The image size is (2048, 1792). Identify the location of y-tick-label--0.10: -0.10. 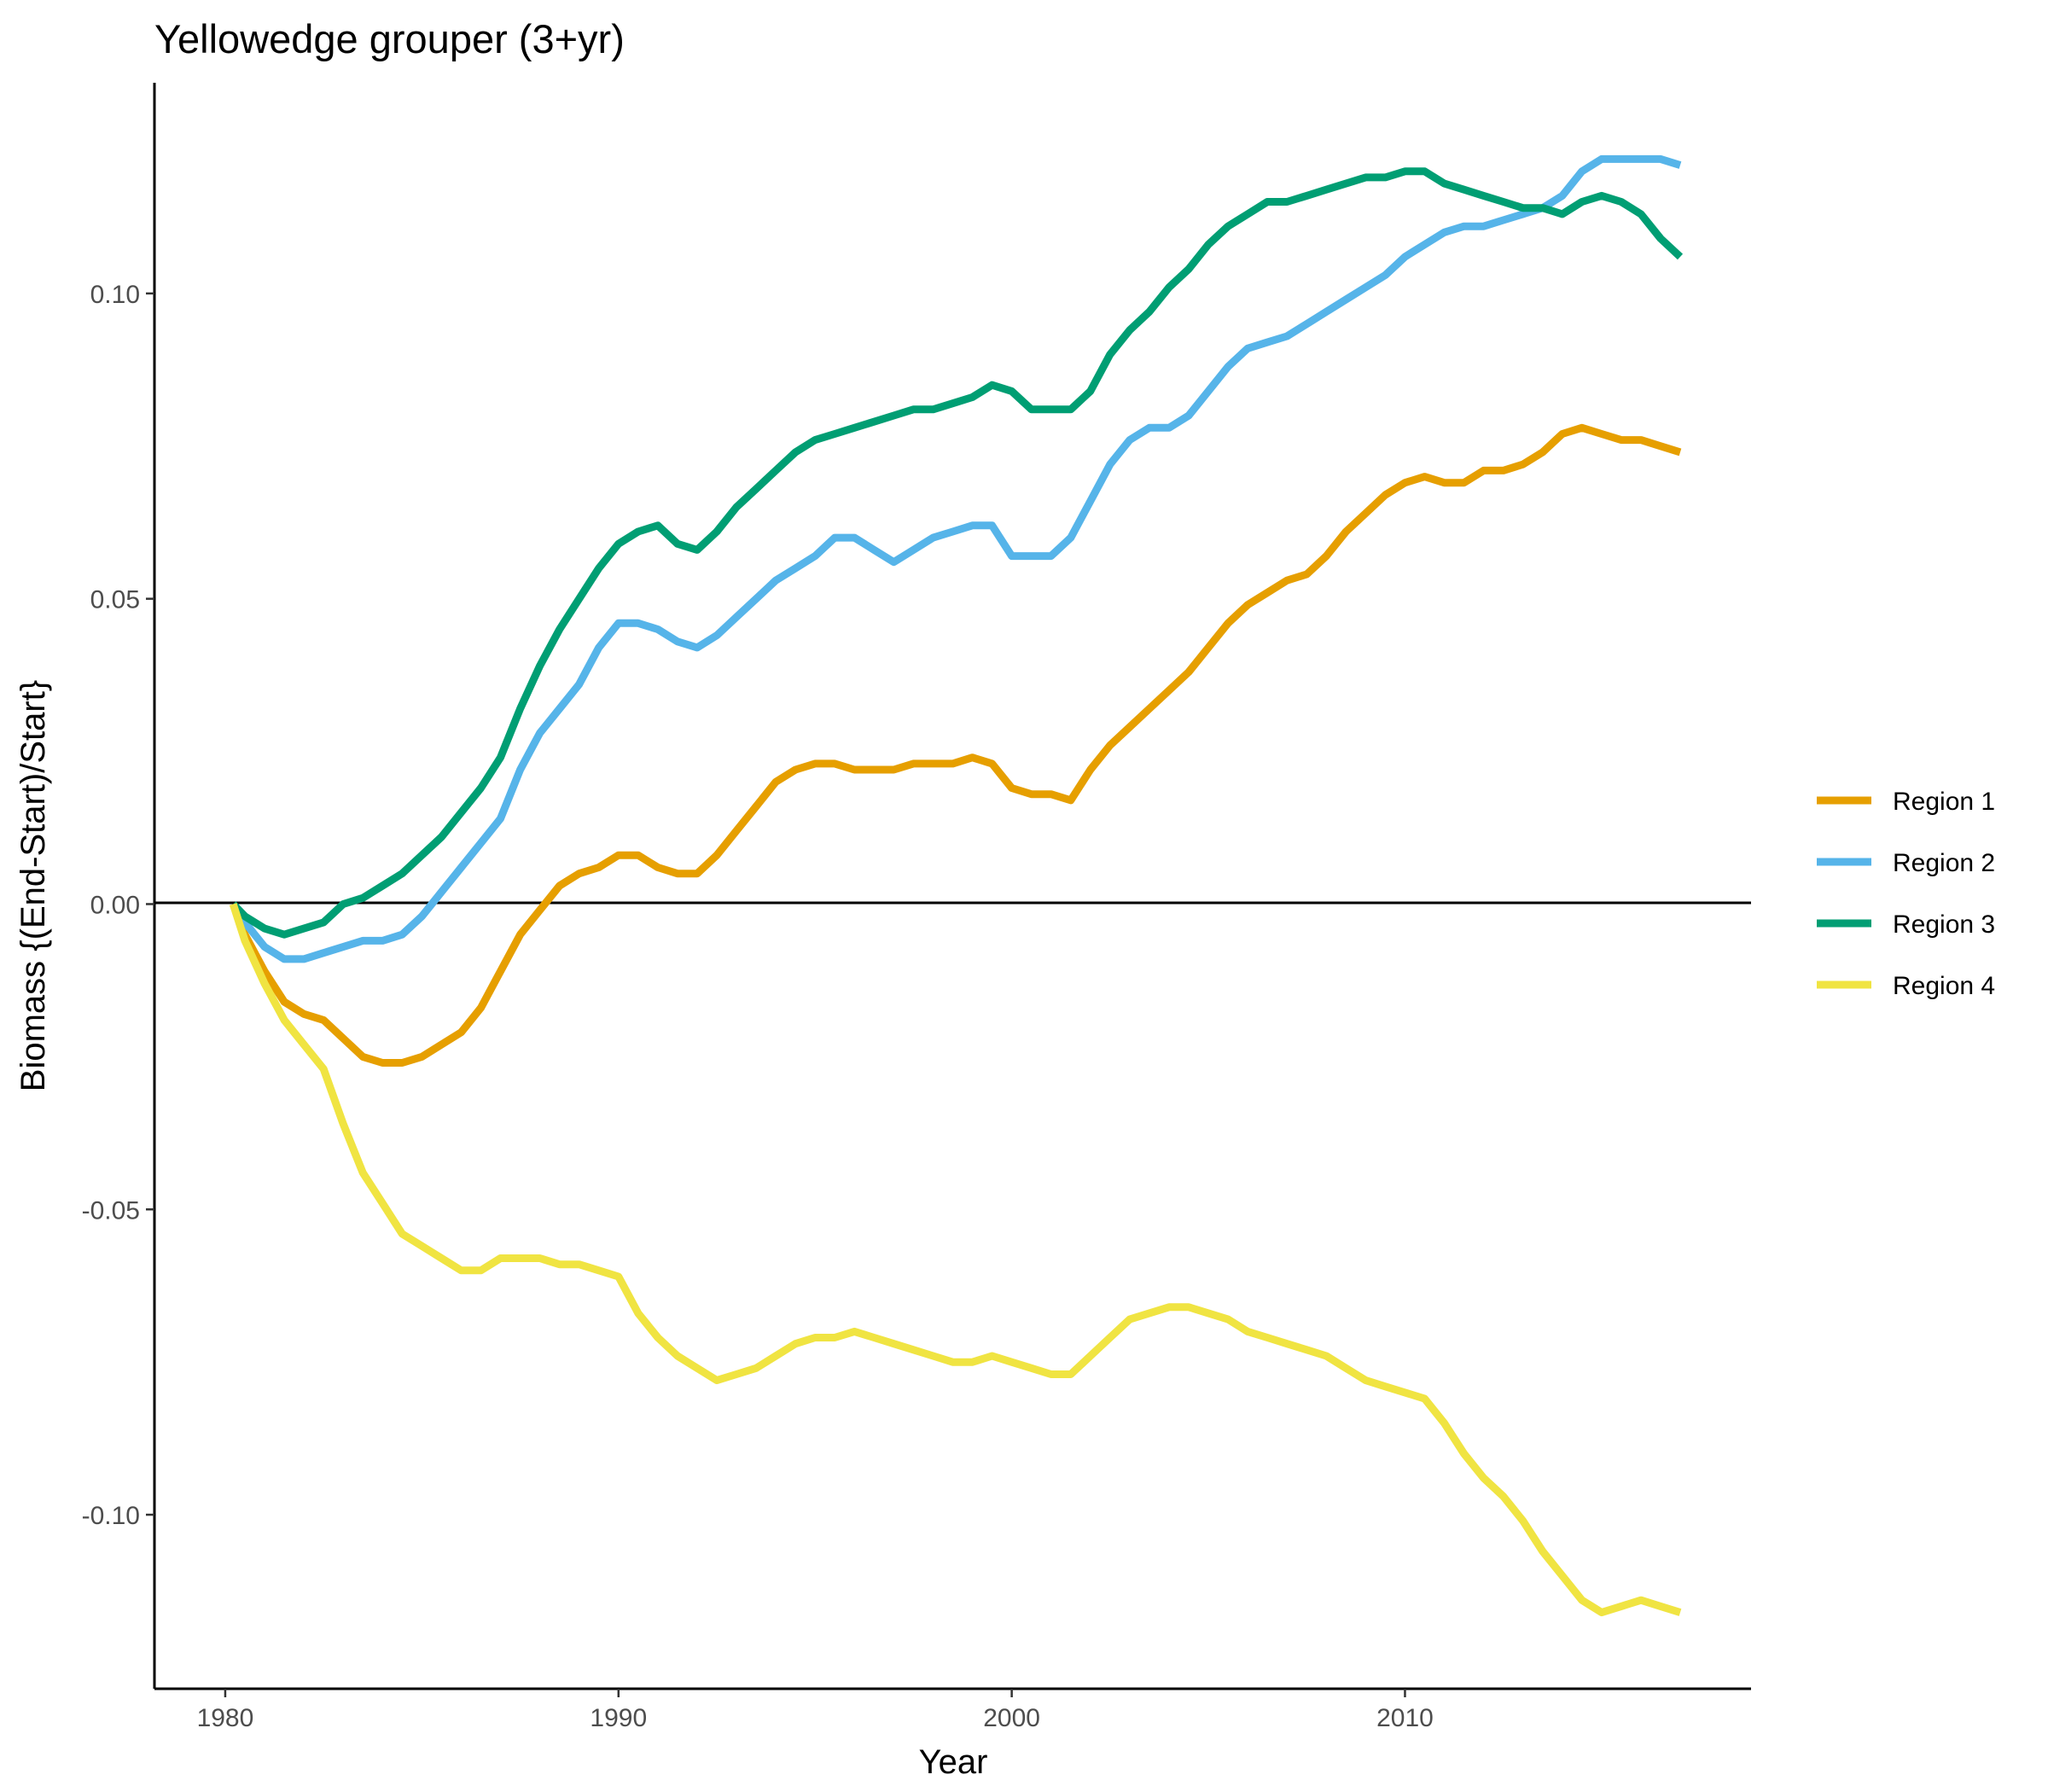
(111, 1516).